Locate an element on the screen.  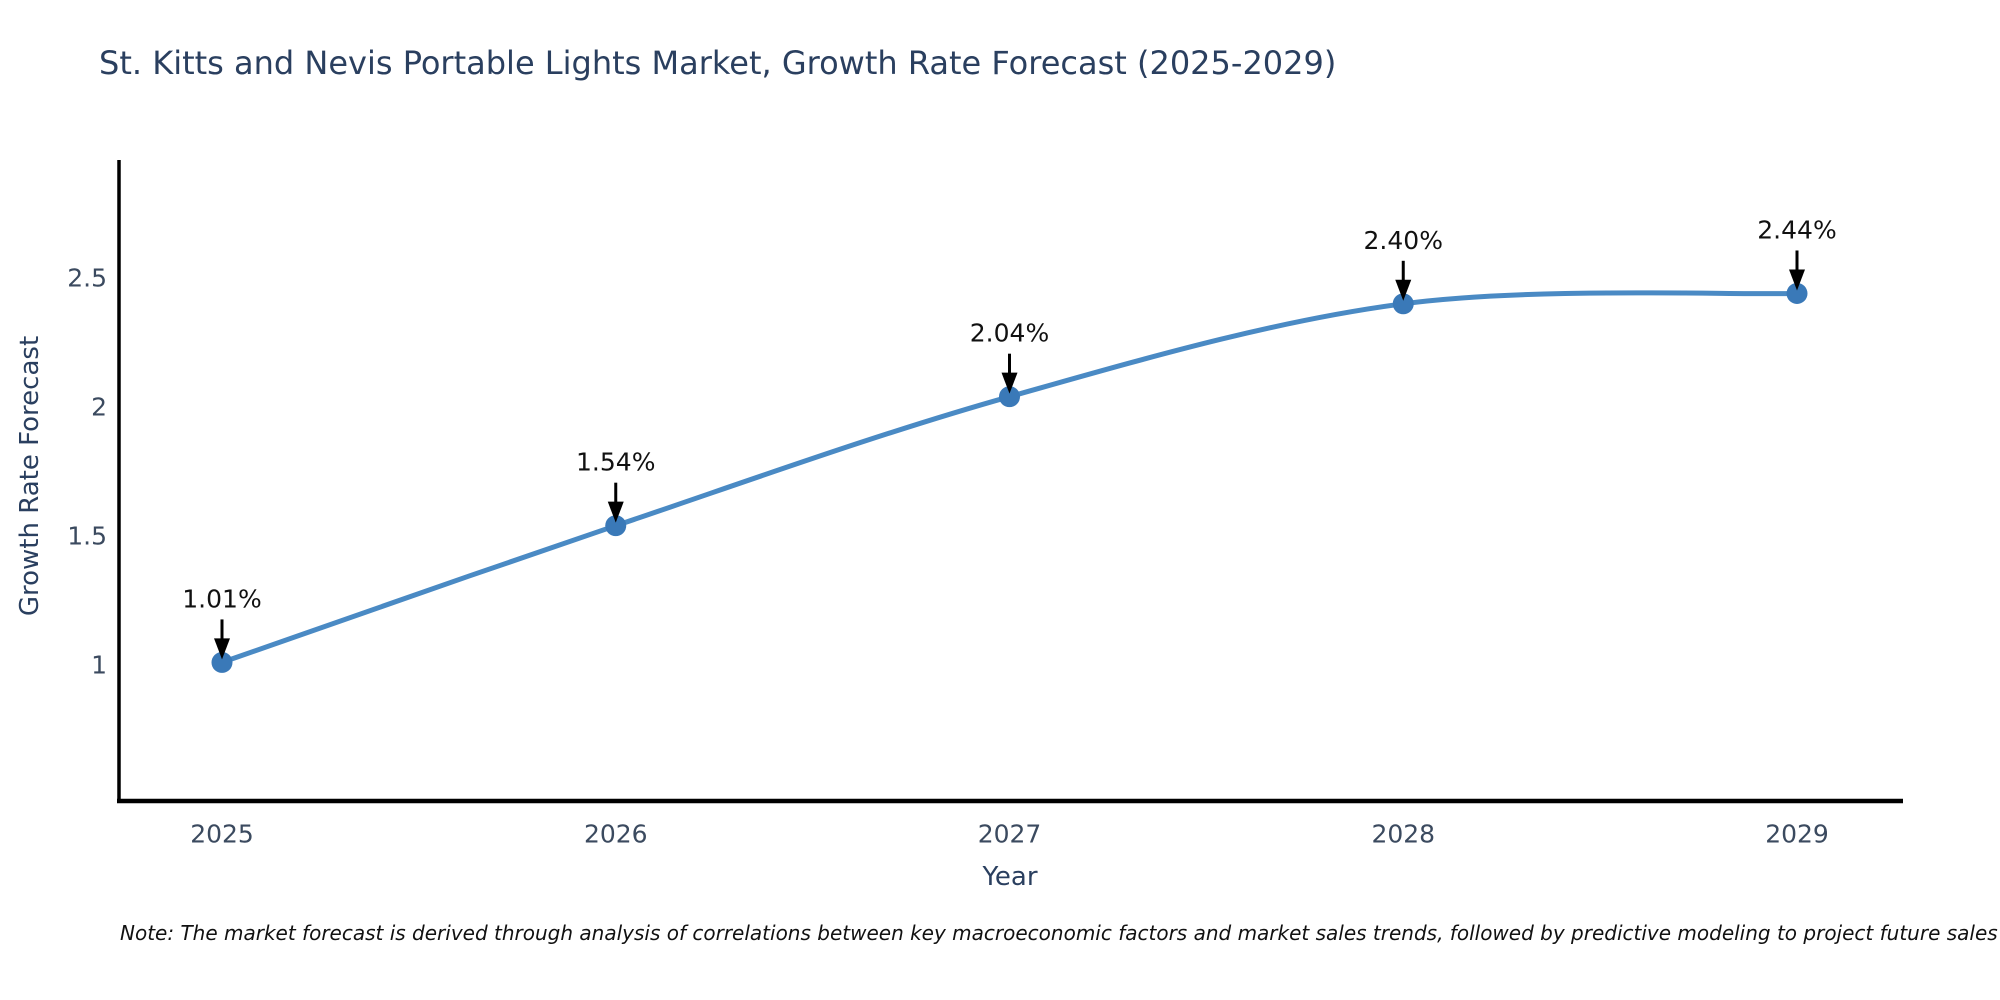
data-point-marker-2027 is located at coordinates (1009, 397).